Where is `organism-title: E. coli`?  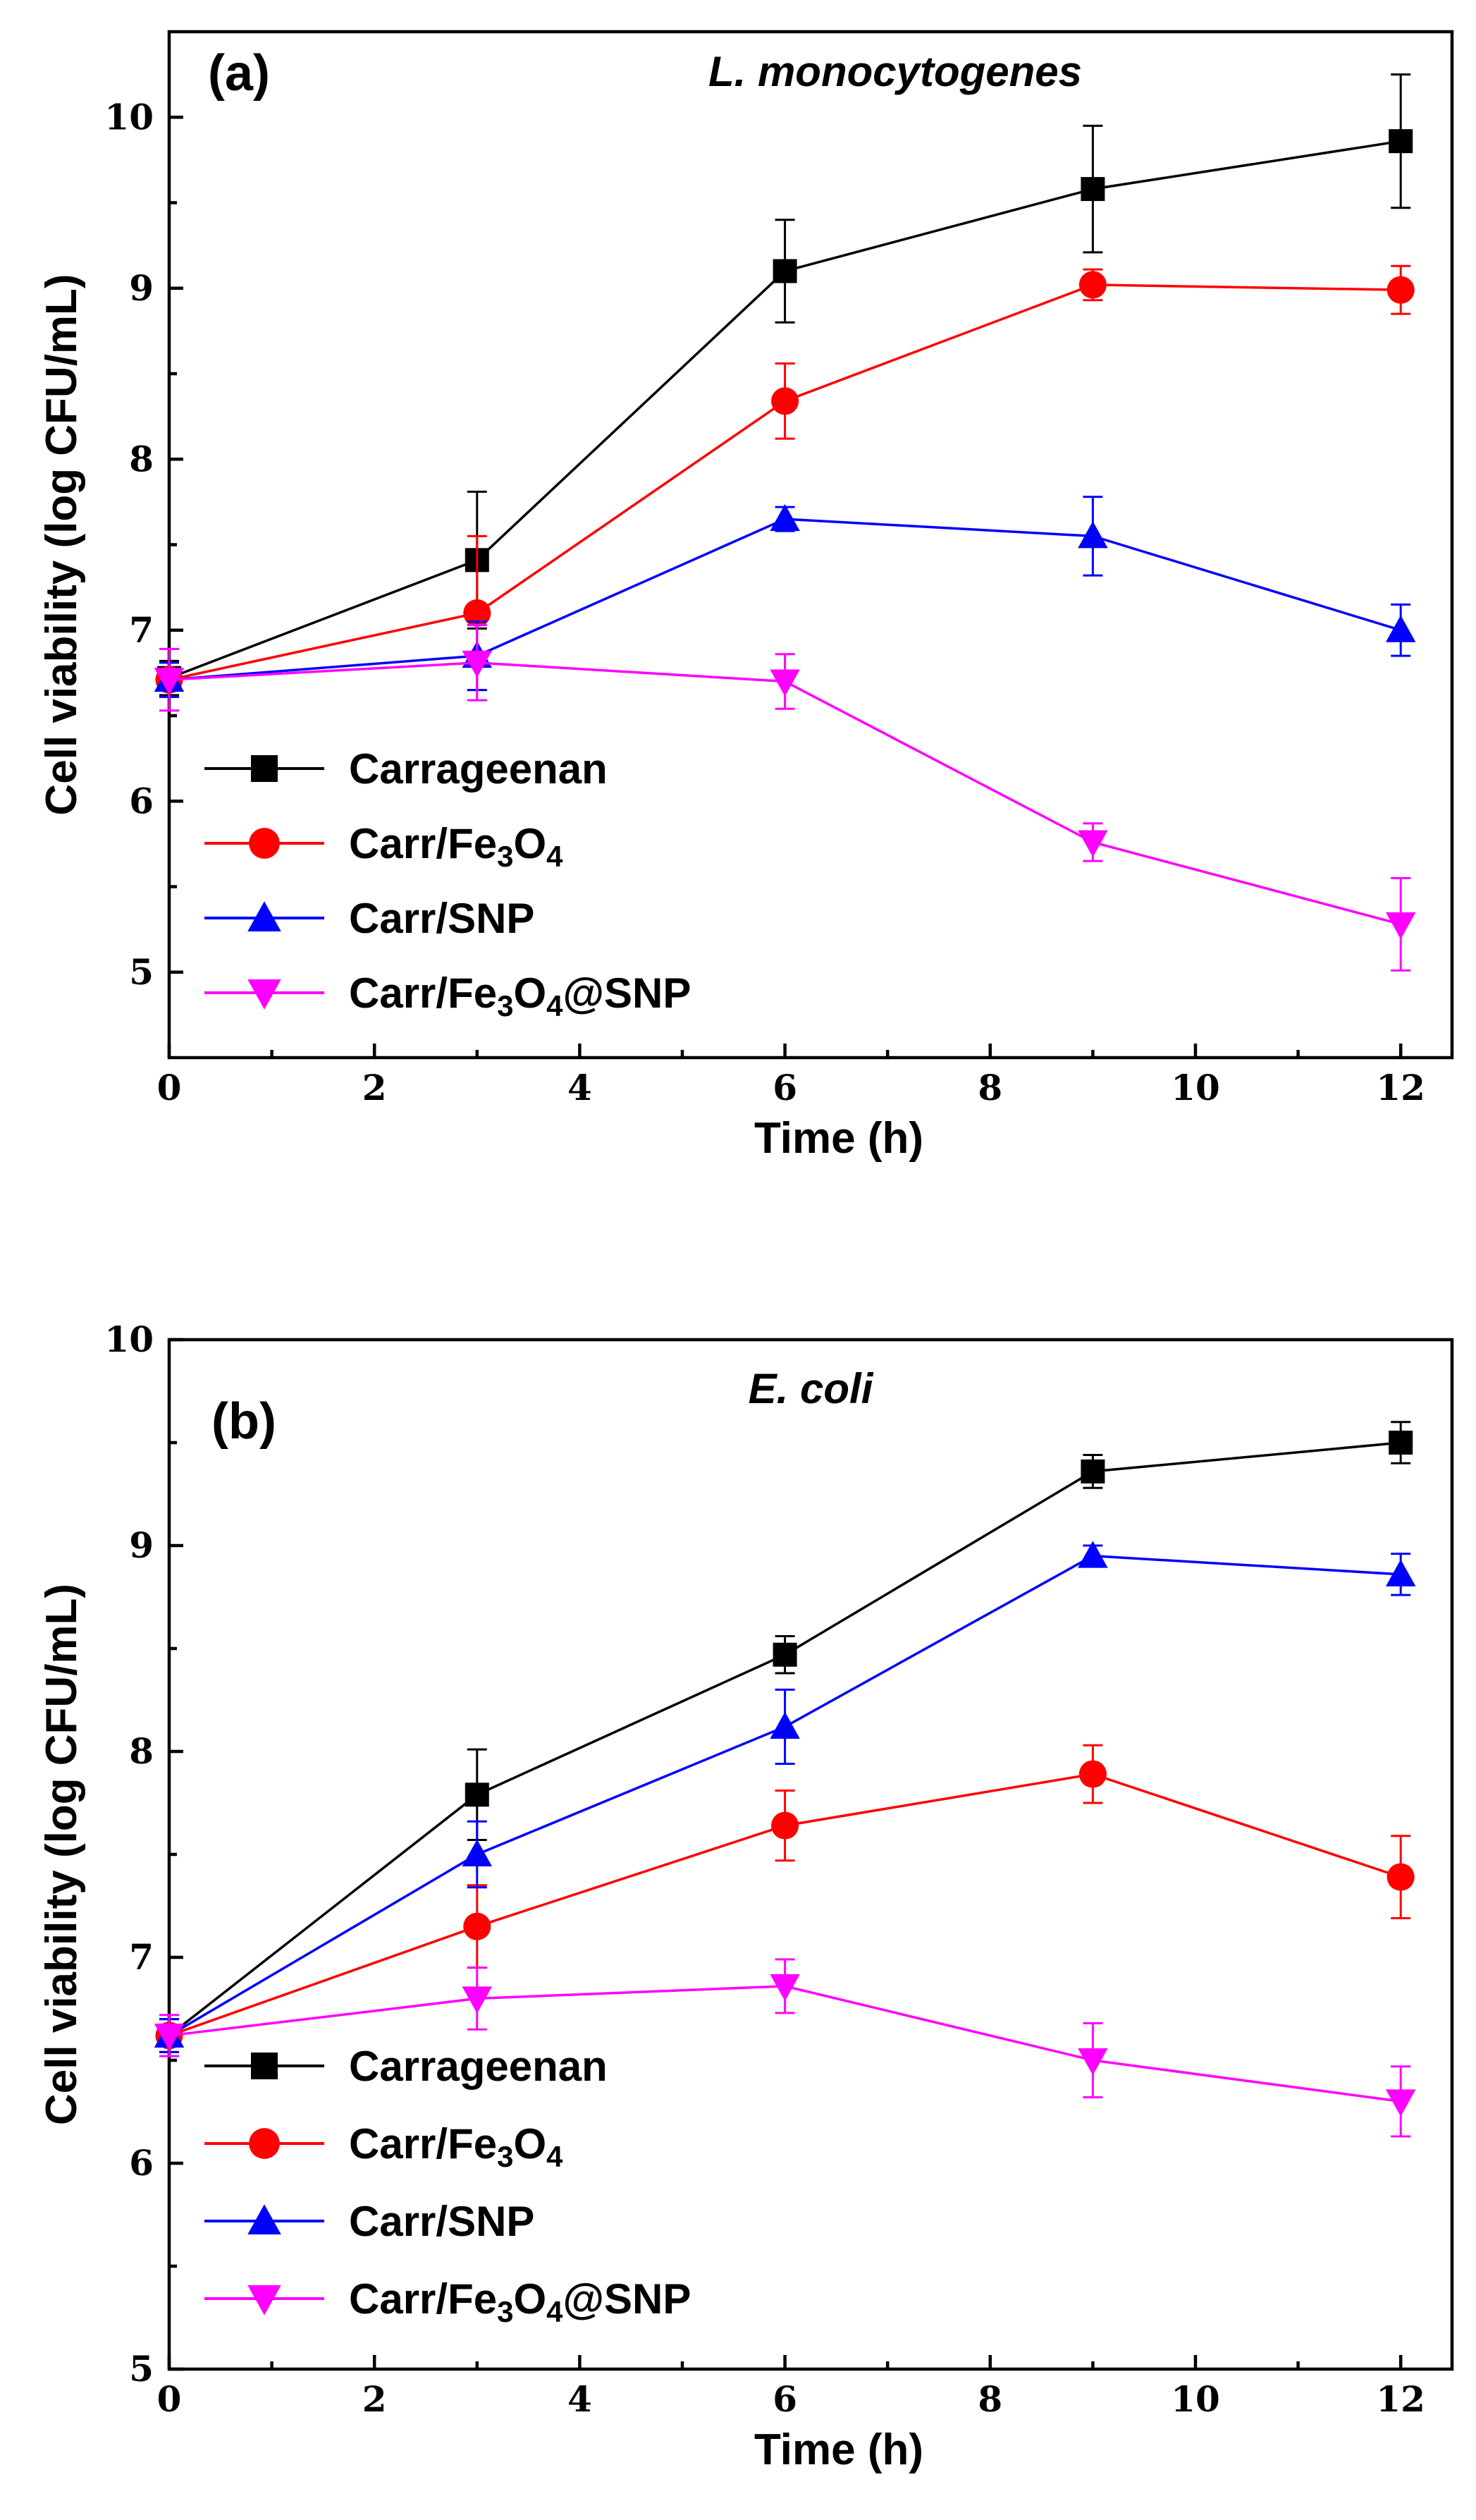
organism-title: E. coli is located at coordinates (811, 1388).